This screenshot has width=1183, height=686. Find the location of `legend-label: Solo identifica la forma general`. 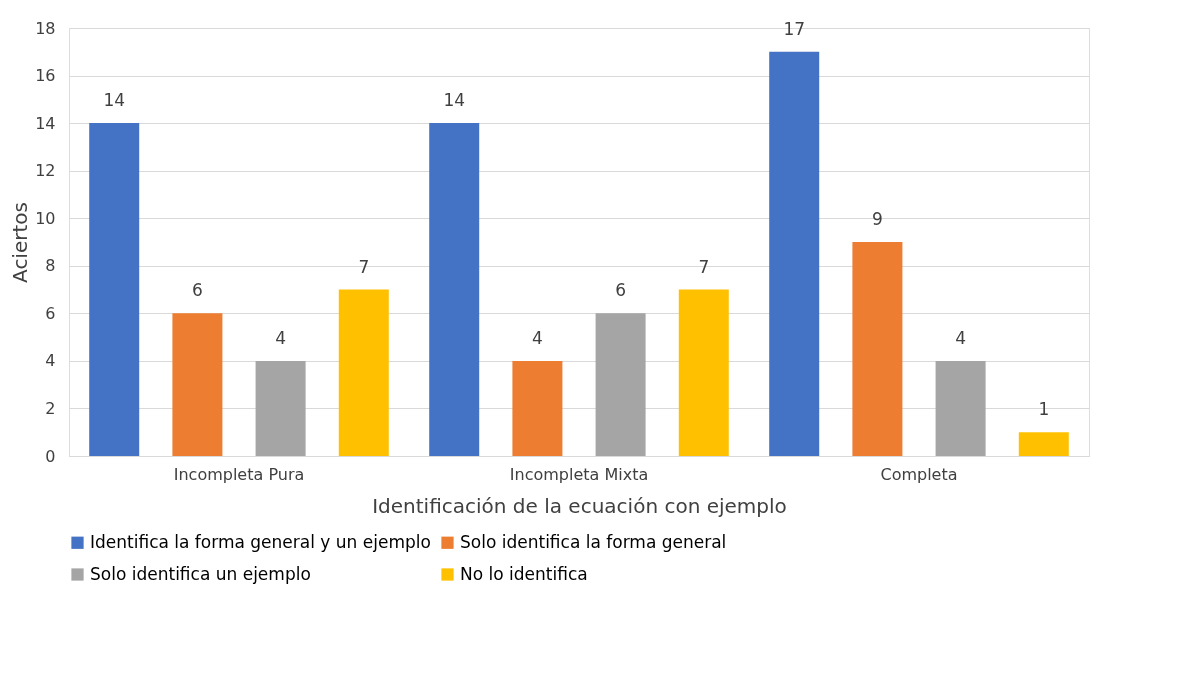

legend-label: Solo identifica la forma general is located at coordinates (593, 541).